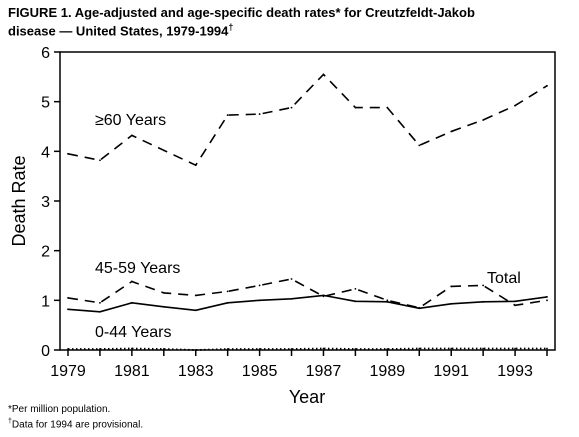  Describe the element at coordinates (45, 351) in the screenshot. I see `y-tick-label: 0` at that location.